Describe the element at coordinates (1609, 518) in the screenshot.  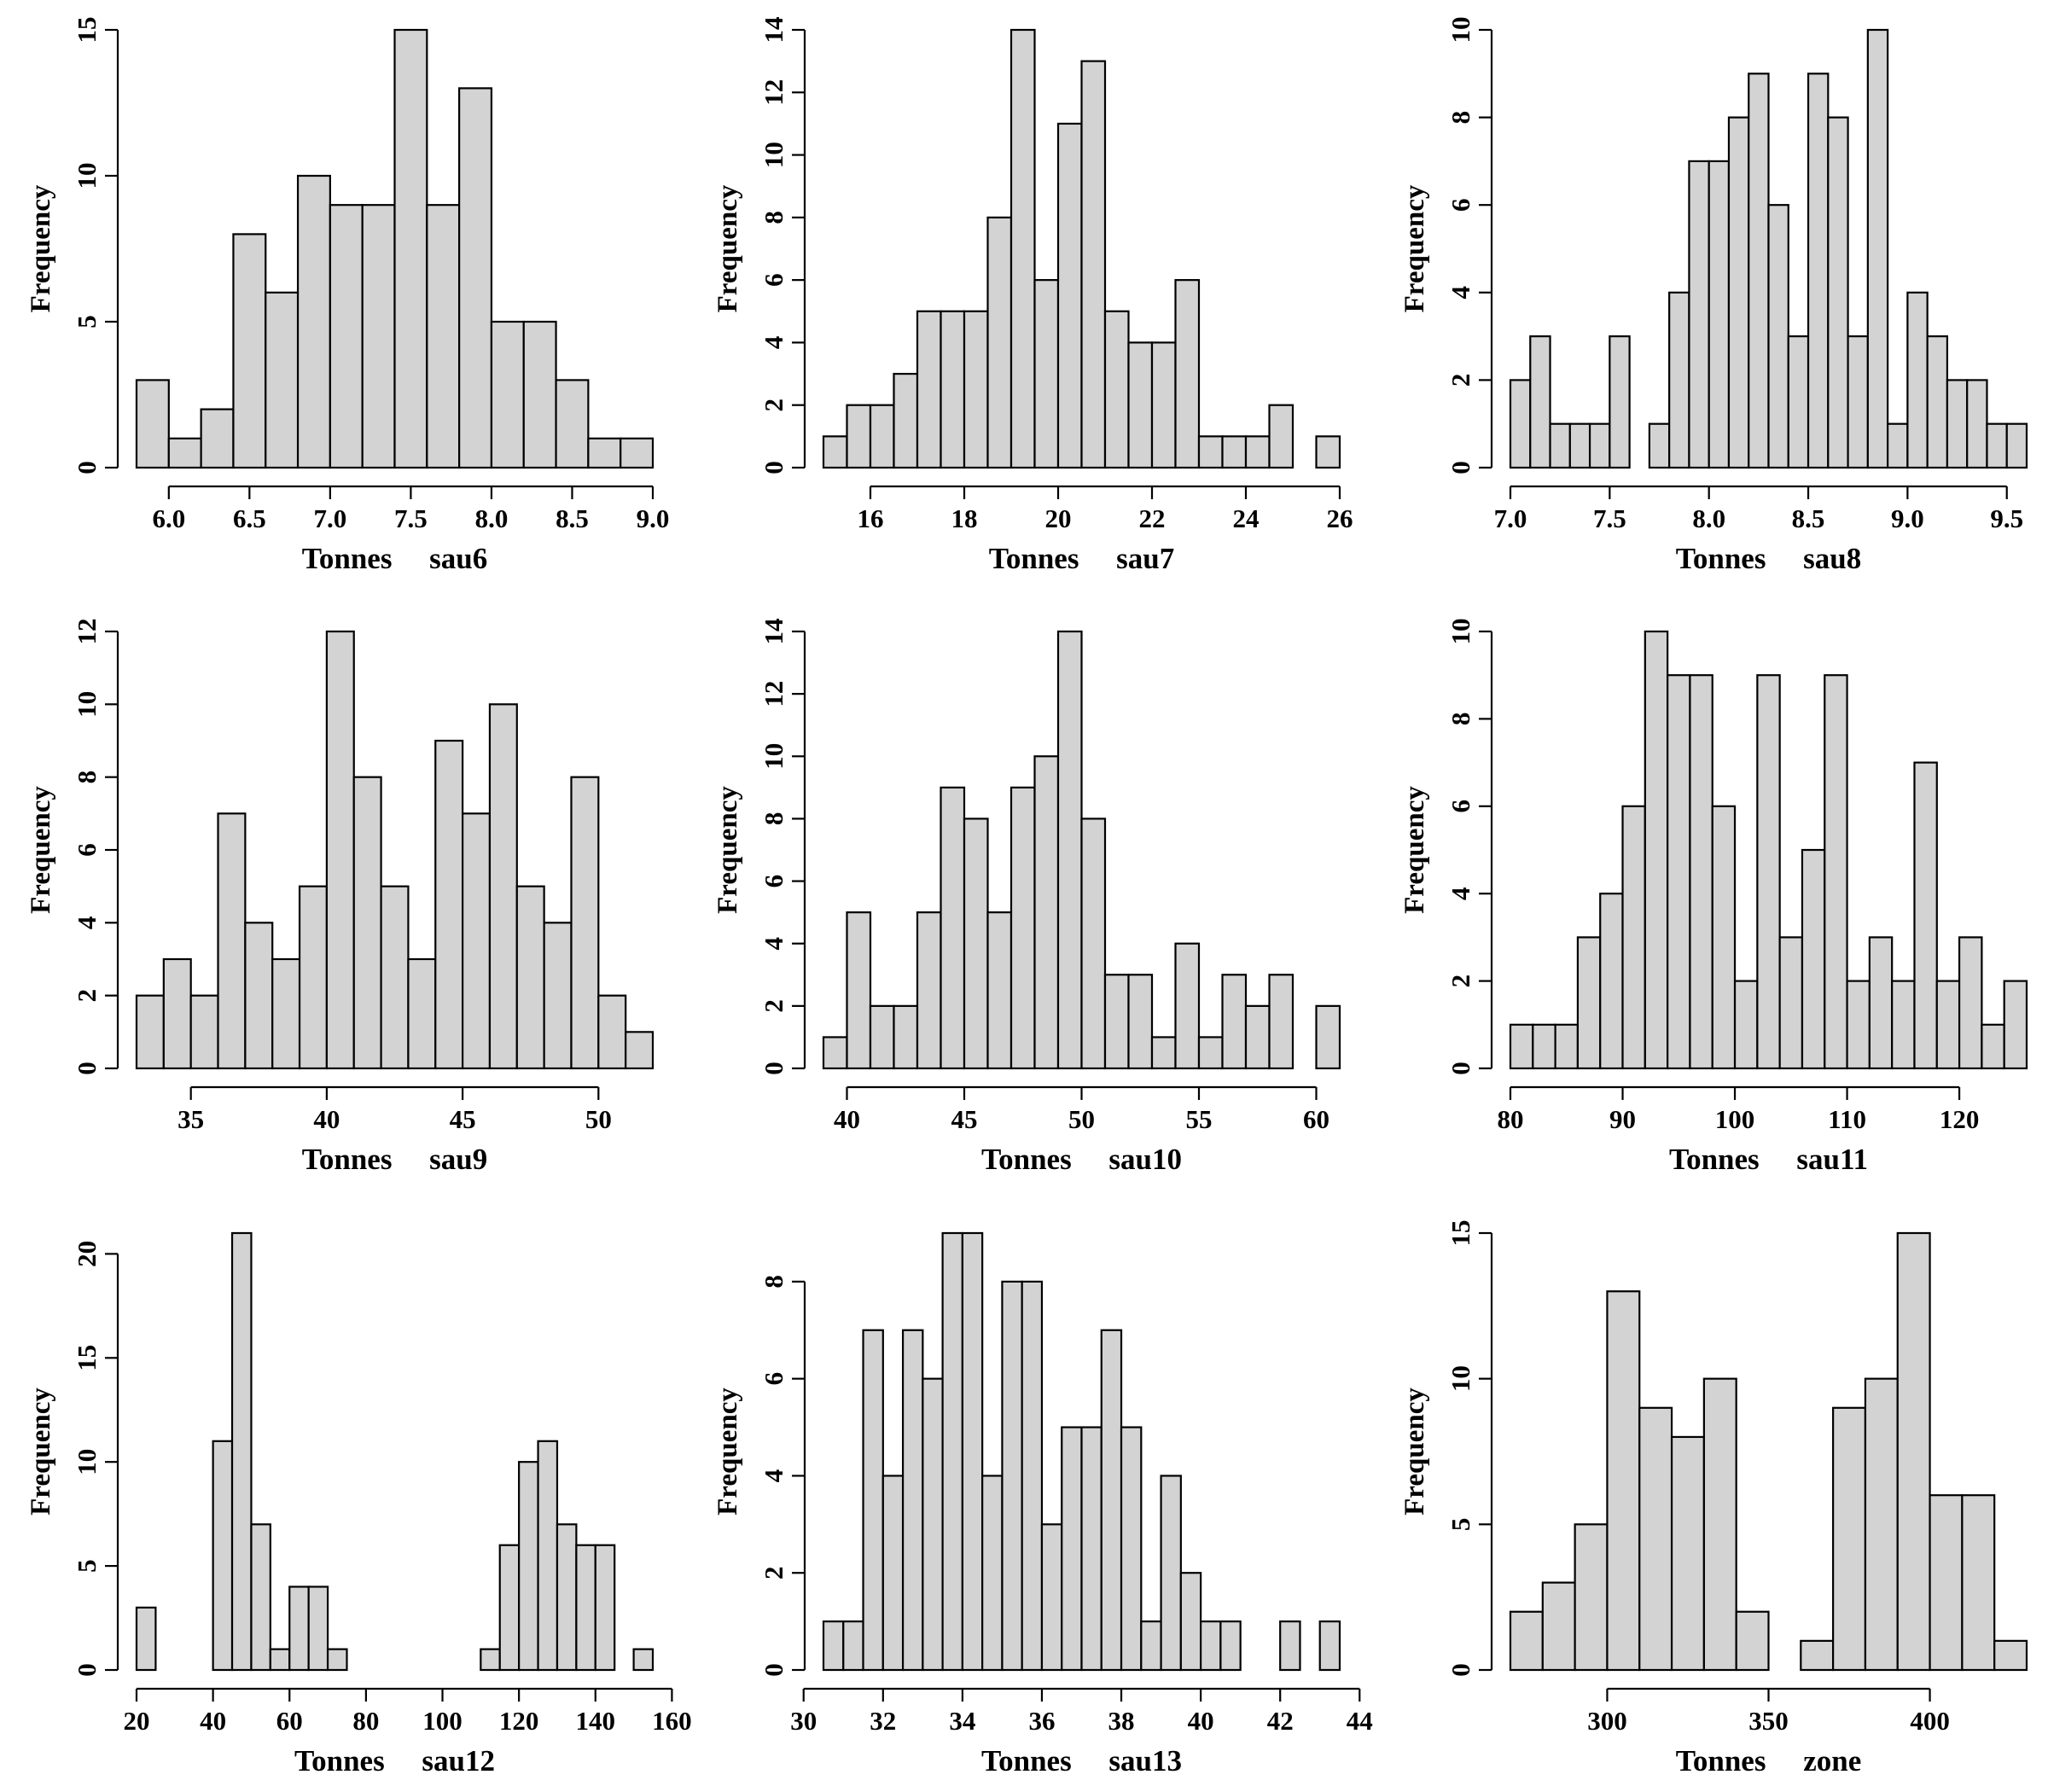
I see `x-tick-label: 7.5` at that location.